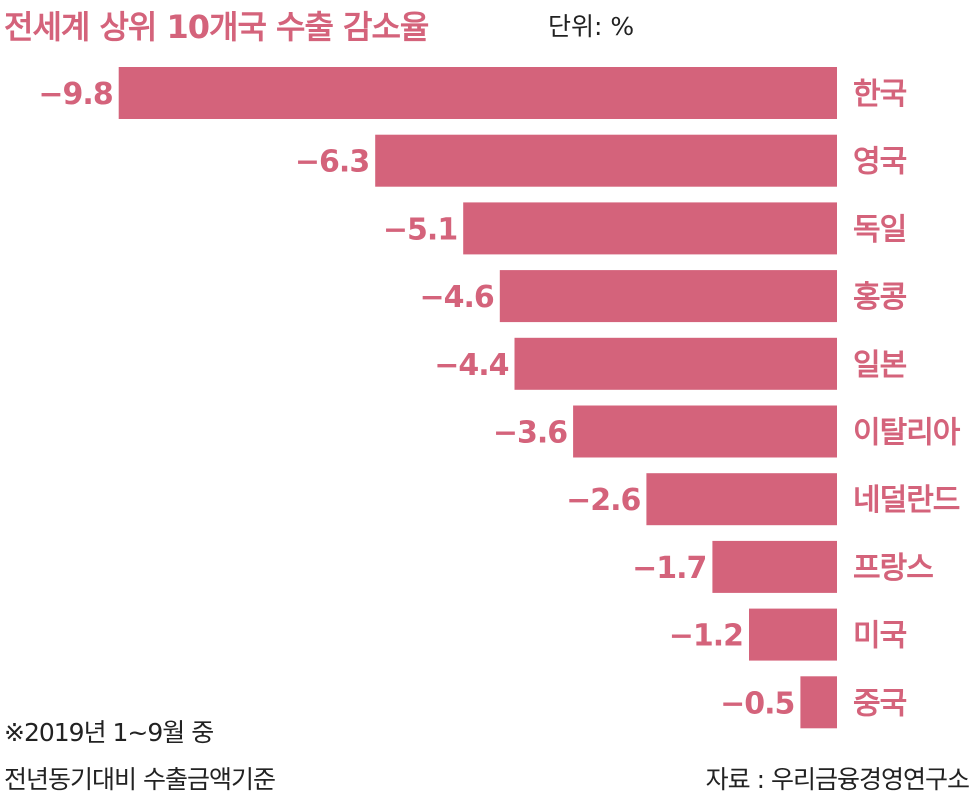 This screenshot has height=797, width=975. I want to click on category-label-6: 네덜란드, so click(906, 500).